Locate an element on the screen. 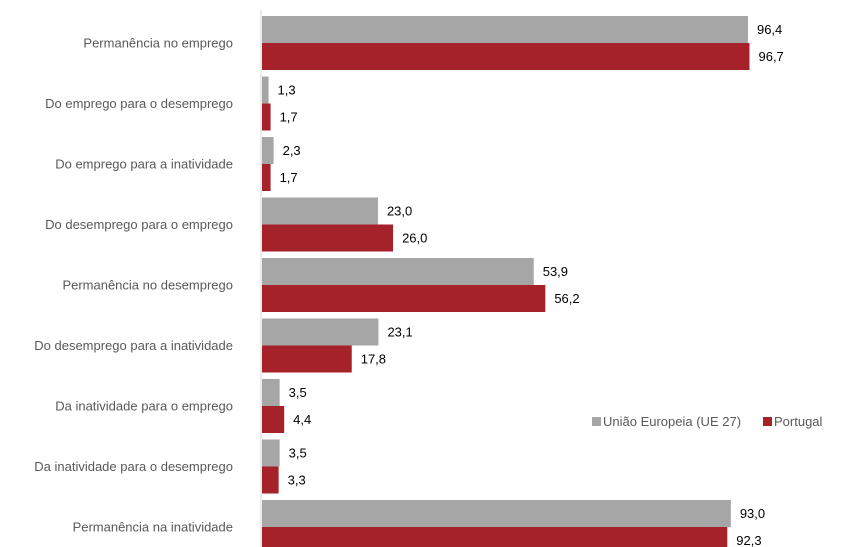  data-label-ue27: 2,3 is located at coordinates (292, 150).